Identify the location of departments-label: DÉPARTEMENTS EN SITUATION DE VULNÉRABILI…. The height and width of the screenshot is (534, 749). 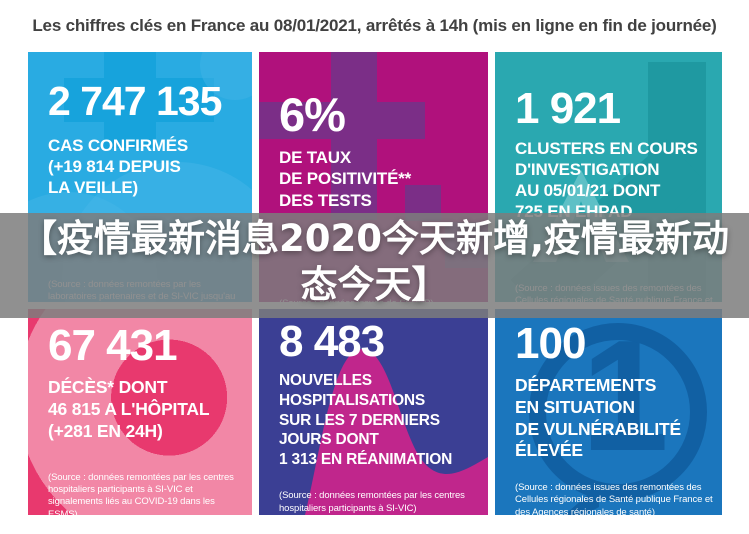
(598, 418).